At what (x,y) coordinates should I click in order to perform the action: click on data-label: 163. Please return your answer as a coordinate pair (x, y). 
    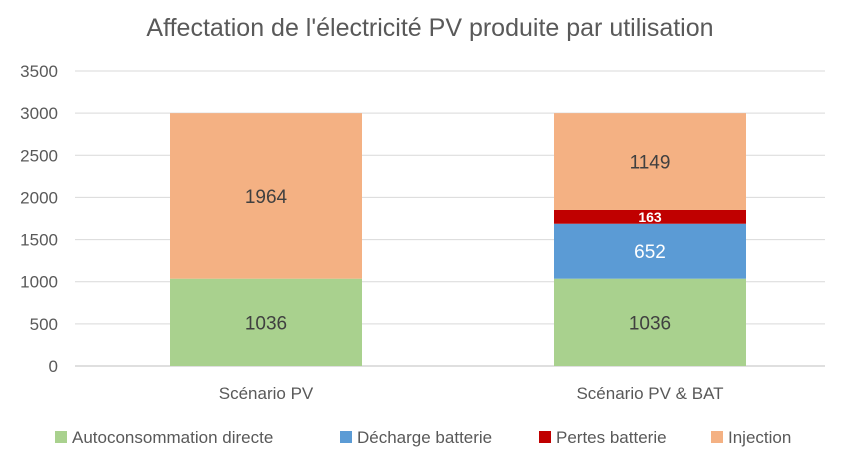
    Looking at the image, I should click on (650, 217).